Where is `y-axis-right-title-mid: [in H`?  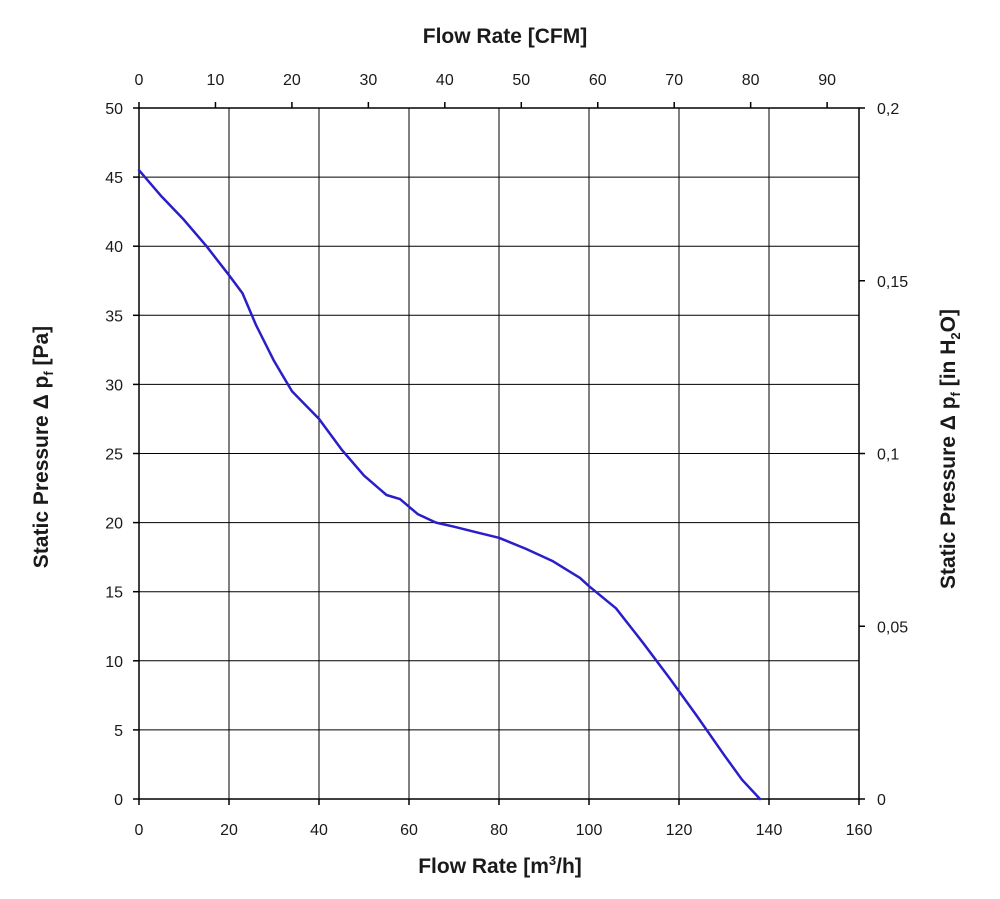
y-axis-right-title-mid: [in H is located at coordinates (948, 366).